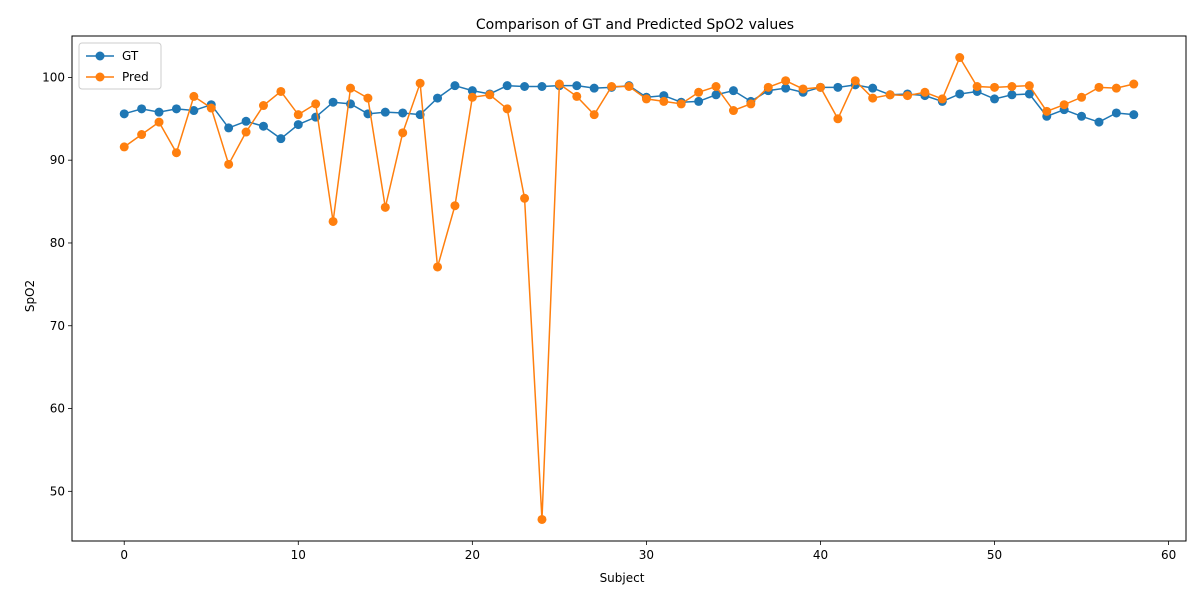  Describe the element at coordinates (112, 56) in the screenshot. I see `legend-item: GT` at that location.